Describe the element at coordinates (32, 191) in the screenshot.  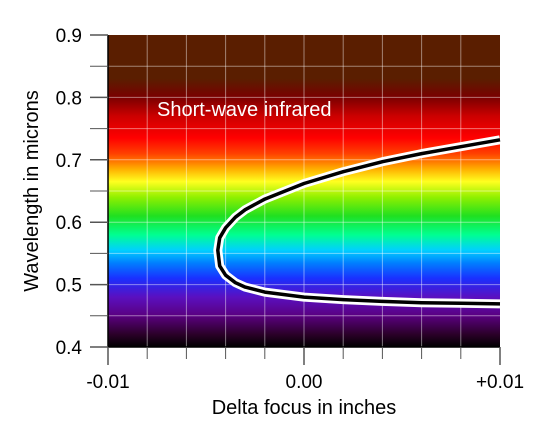
I see `y-axis-title: Wavelength in microns` at that location.